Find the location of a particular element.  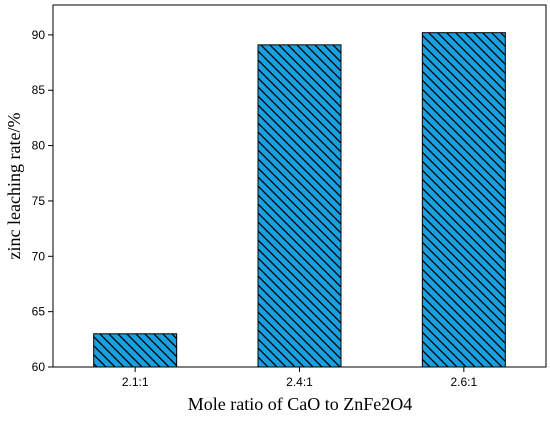

x-tick-label: 2.1:1 is located at coordinates (135, 382).